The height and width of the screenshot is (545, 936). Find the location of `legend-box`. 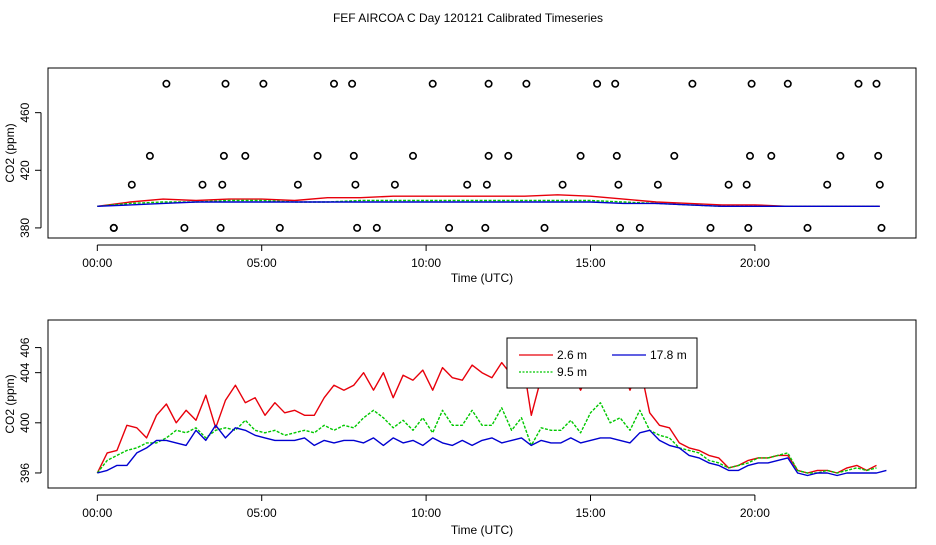

legend-box is located at coordinates (602, 363).